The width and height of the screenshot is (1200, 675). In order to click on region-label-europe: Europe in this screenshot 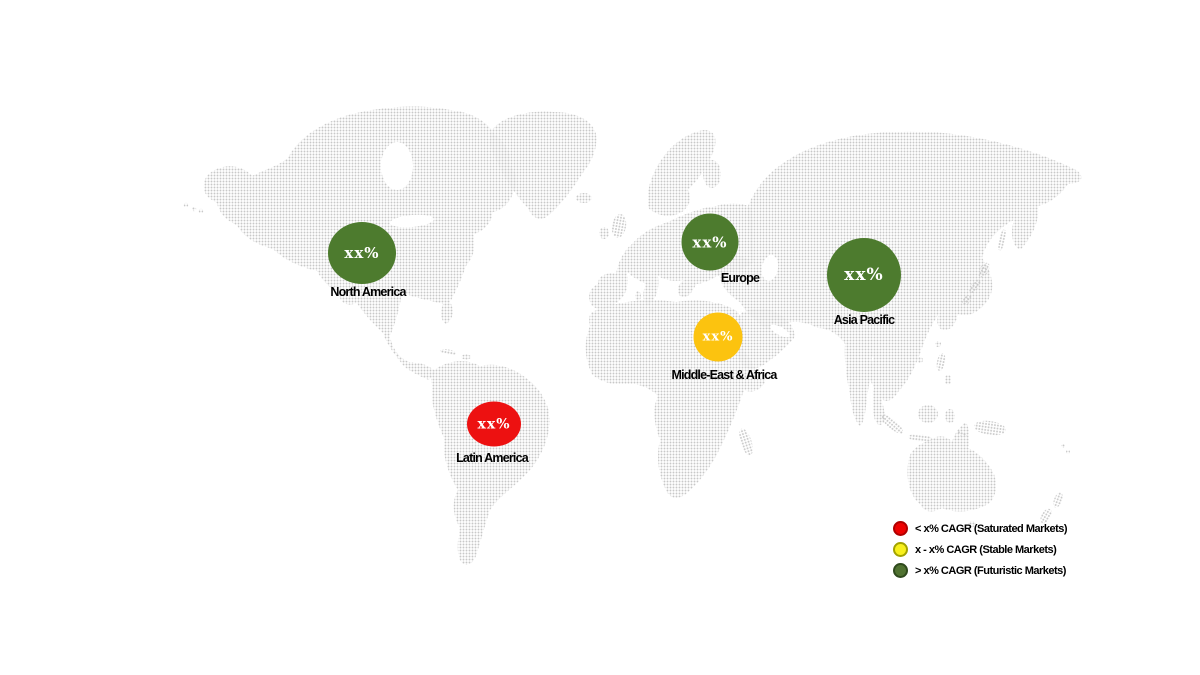, I will do `click(740, 278)`.